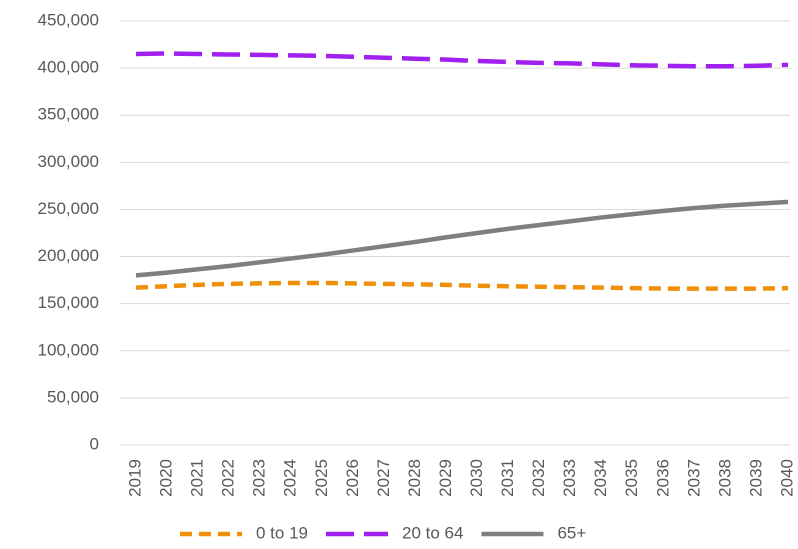 The width and height of the screenshot is (798, 549). I want to click on x-tick-label: 2025, so click(321, 478).